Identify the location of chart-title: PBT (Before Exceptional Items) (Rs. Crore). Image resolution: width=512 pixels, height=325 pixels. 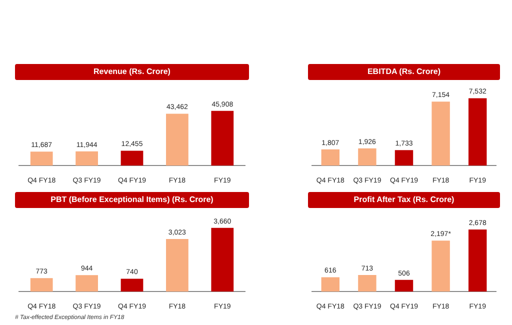
(132, 200).